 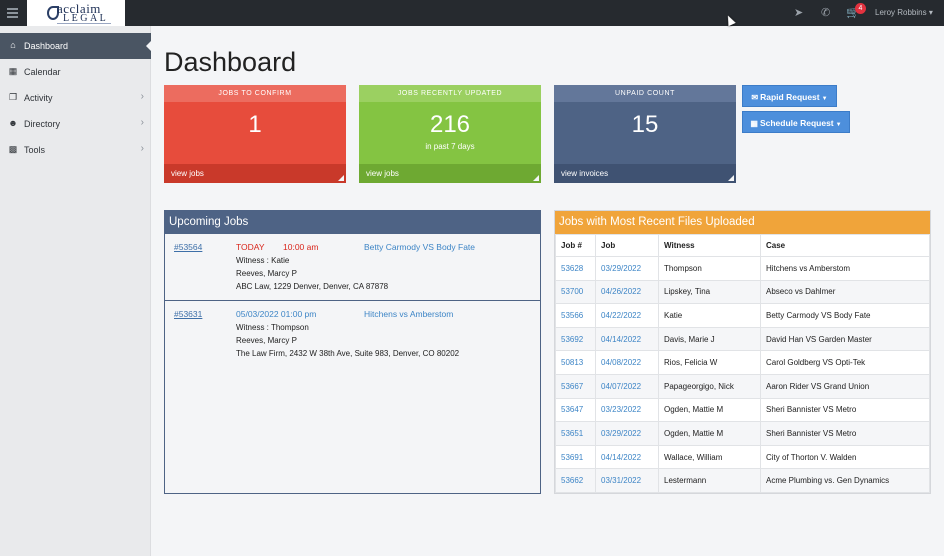 I want to click on sidebar-item-label: Activity, so click(x=38, y=98).